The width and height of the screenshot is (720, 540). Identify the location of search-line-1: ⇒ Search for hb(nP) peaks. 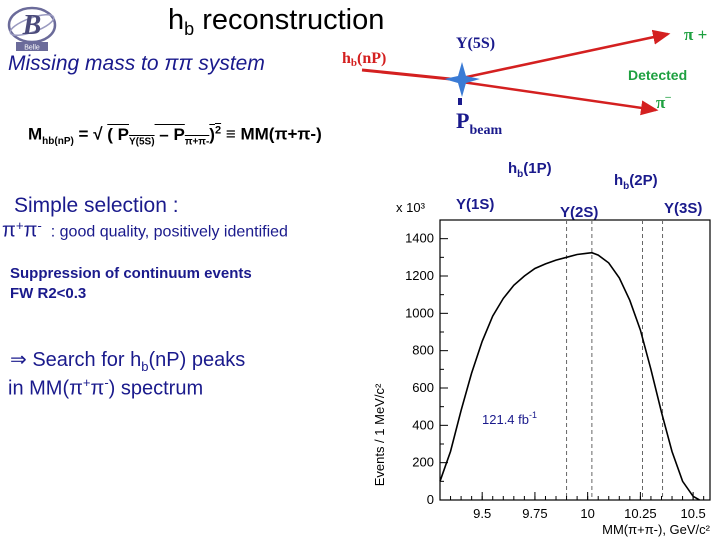
(127, 360).